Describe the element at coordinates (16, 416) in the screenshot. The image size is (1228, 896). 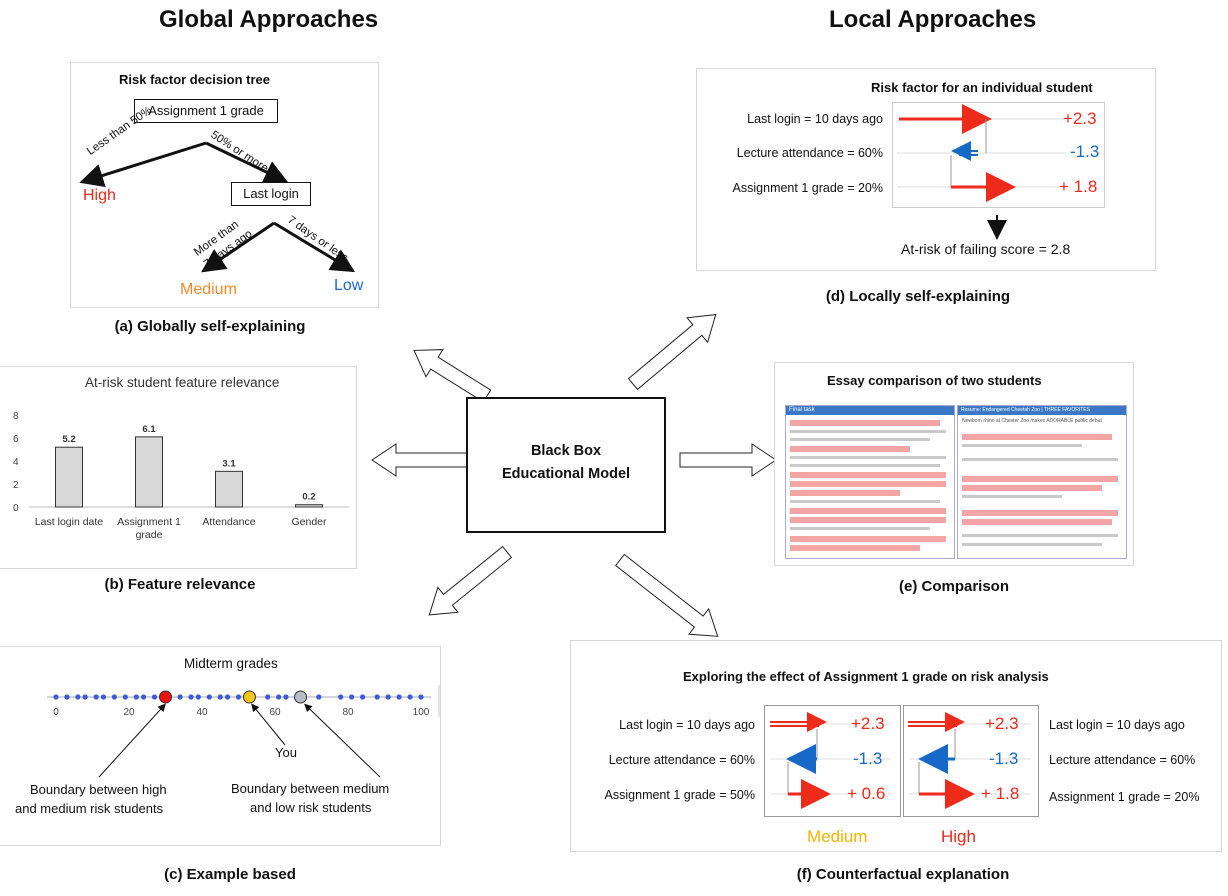
I see `y-tick-label: 8` at that location.